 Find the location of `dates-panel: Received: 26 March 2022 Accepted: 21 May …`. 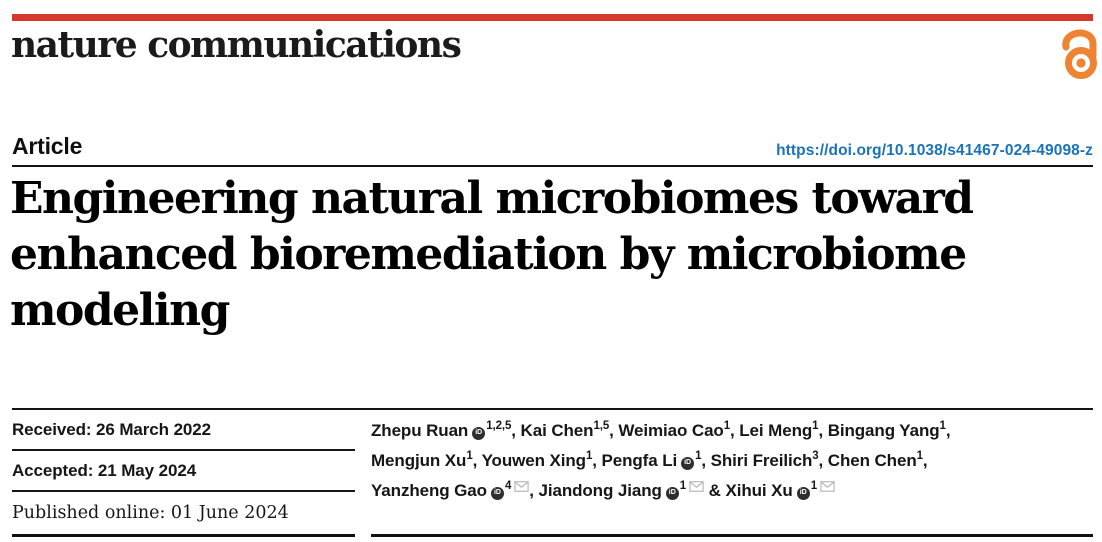

dates-panel: Received: 26 March 2022 Accepted: 21 May … is located at coordinates (183, 473).